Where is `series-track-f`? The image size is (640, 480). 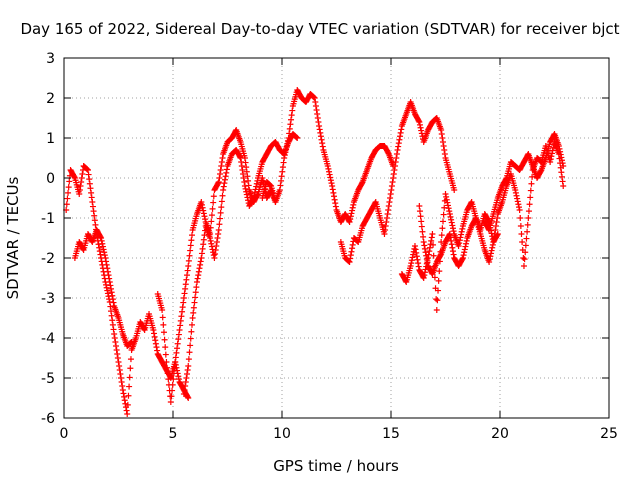
series-track-f is located at coordinates (397, 182).